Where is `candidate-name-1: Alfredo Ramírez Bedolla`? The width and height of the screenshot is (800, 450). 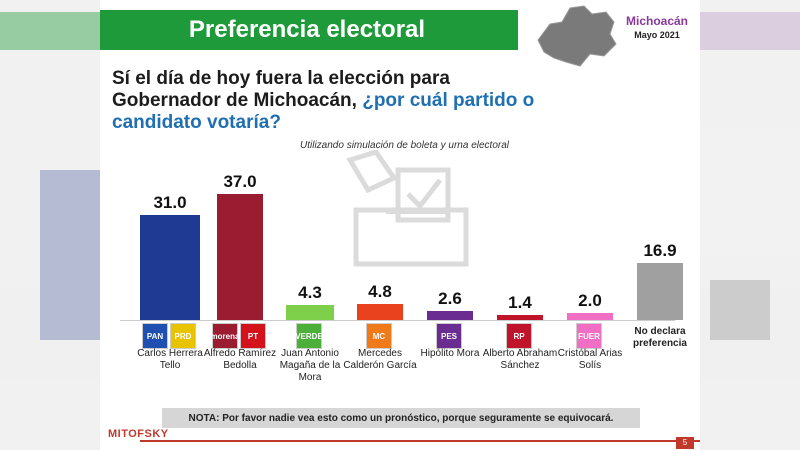 candidate-name-1: Alfredo Ramírez Bedolla is located at coordinates (240, 359).